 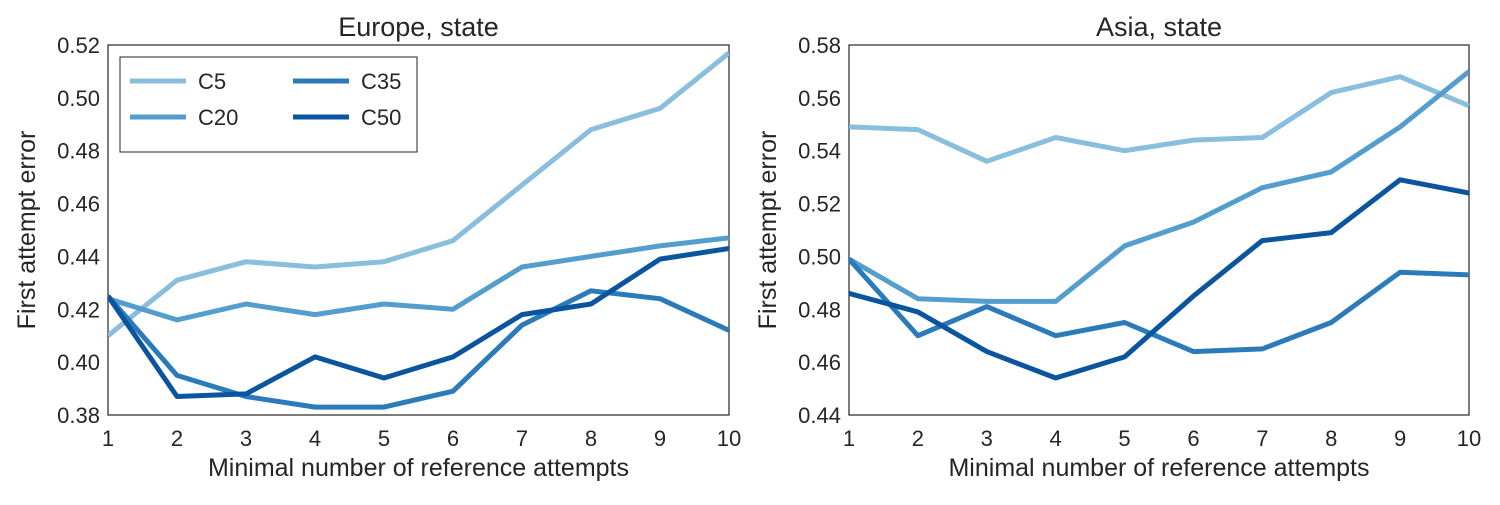 I want to click on y-tick-label: 0.56, so click(x=819, y=98).